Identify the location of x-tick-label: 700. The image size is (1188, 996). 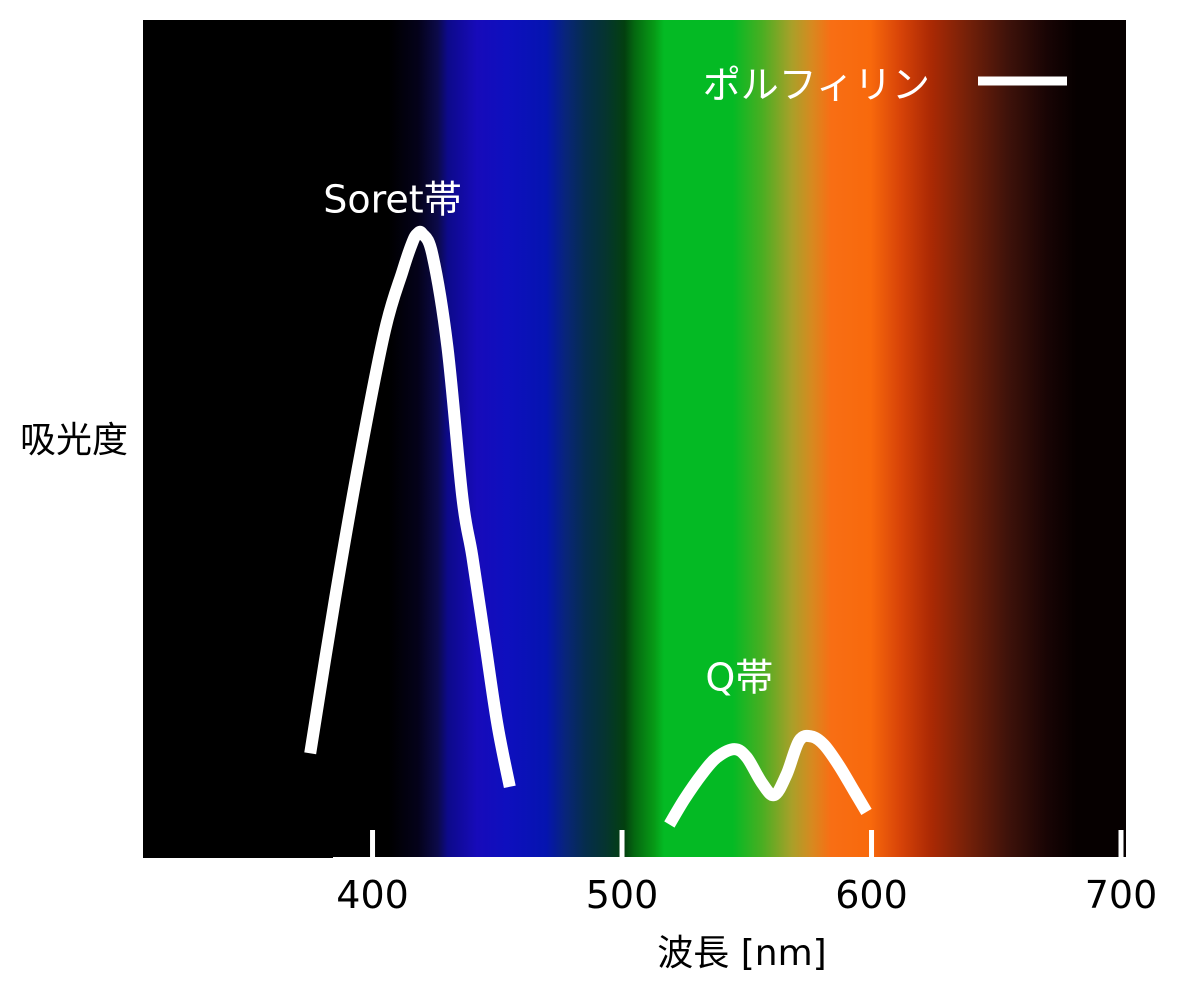
(1121, 895).